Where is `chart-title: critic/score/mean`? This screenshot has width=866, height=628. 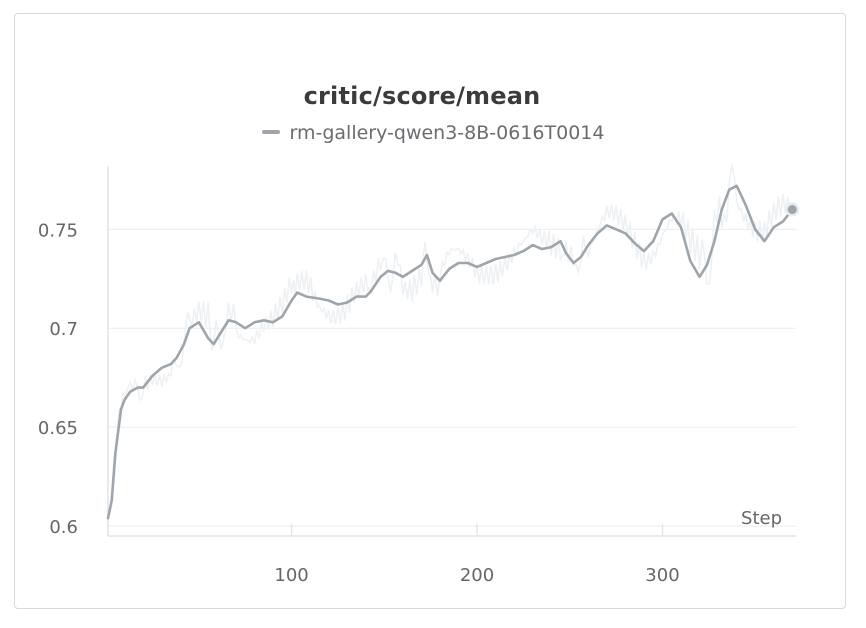
chart-title: critic/score/mean is located at coordinates (422, 96).